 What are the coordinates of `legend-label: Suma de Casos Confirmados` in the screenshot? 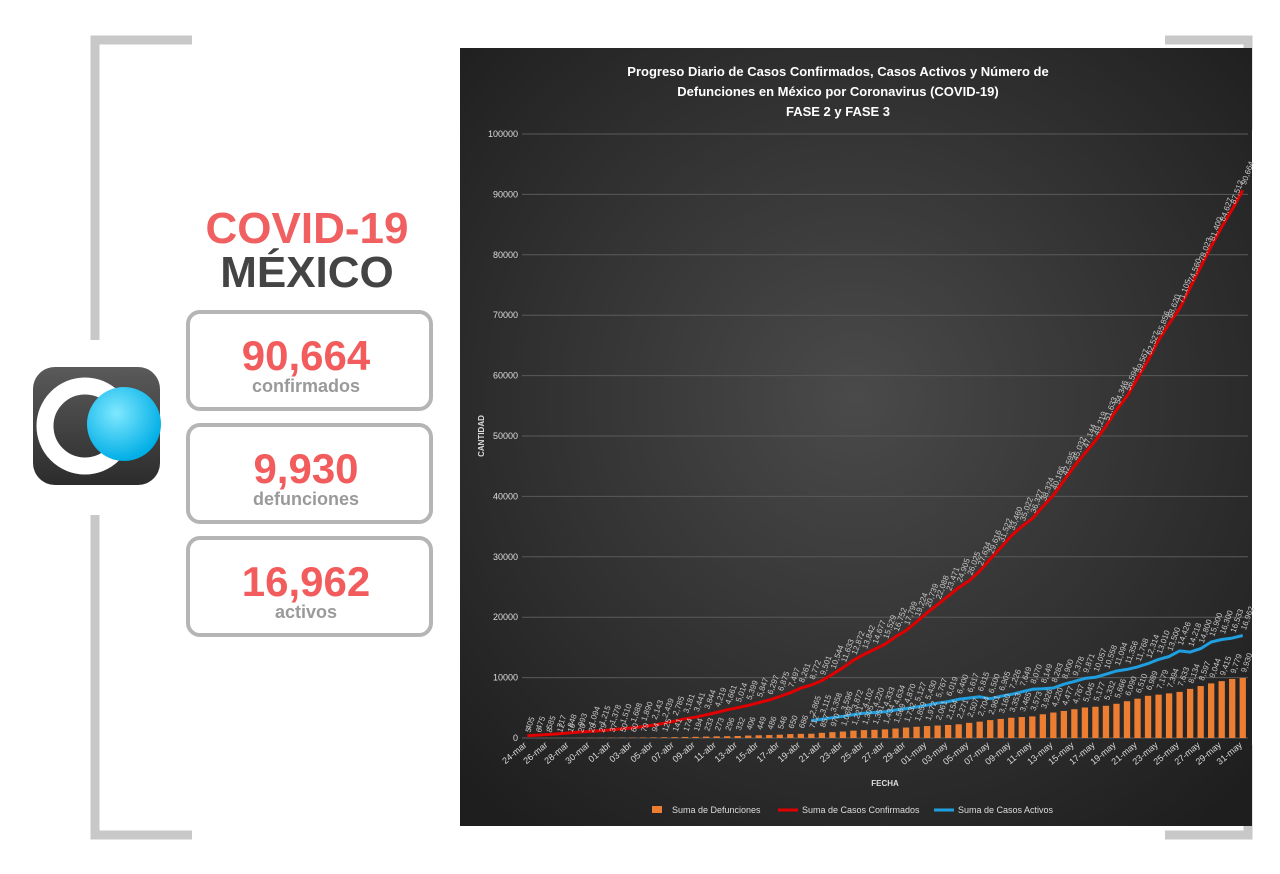 It's located at (861, 810).